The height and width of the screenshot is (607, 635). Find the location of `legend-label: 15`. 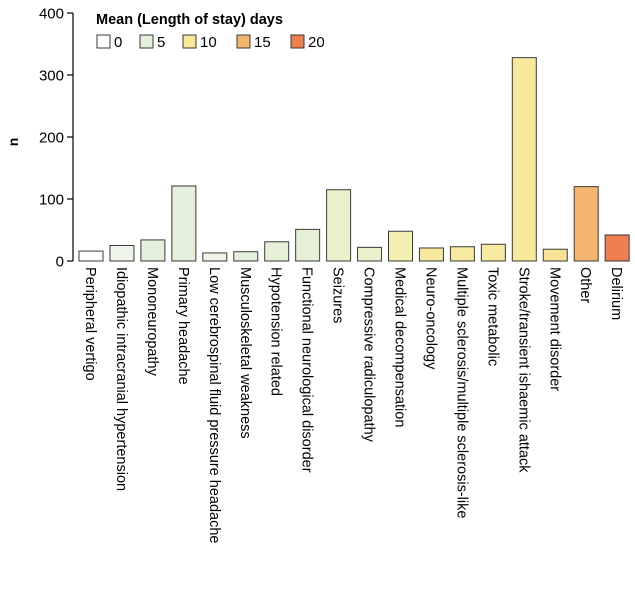

legend-label: 15 is located at coordinates (262, 42).